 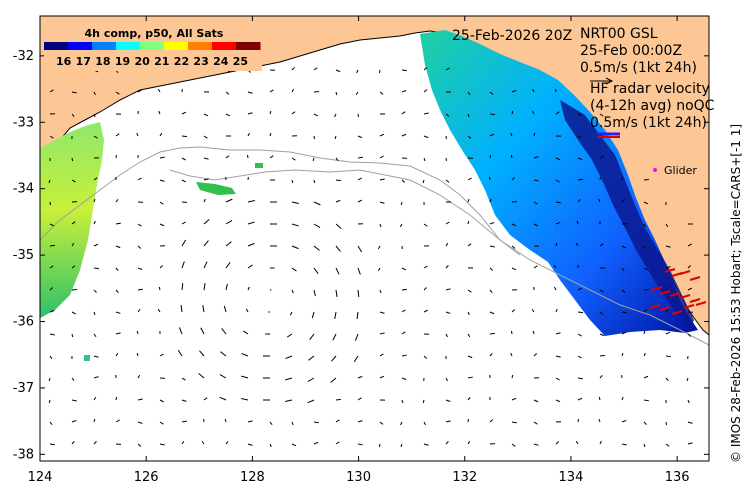 I want to click on x-tick-label: 130, so click(x=358, y=477).